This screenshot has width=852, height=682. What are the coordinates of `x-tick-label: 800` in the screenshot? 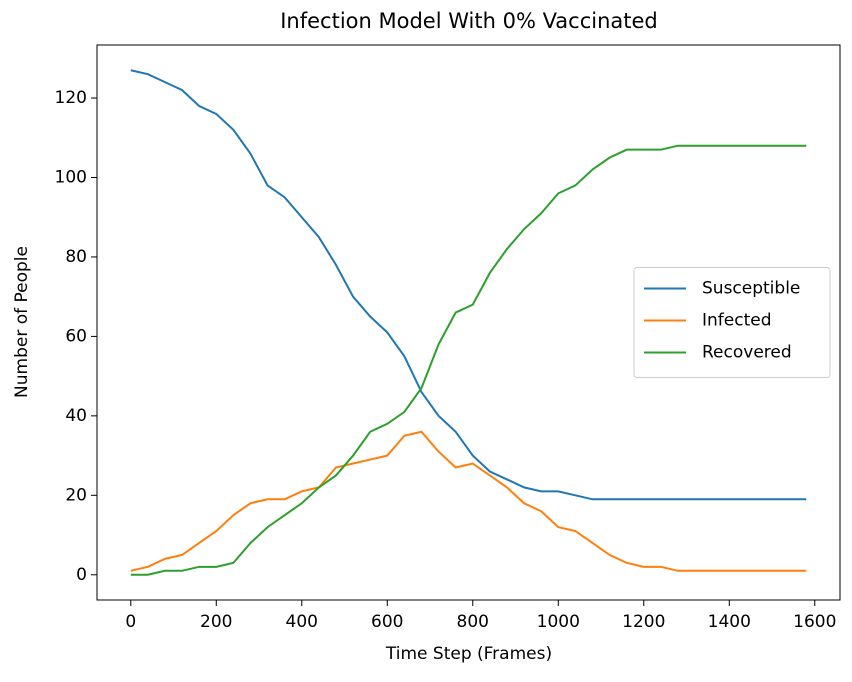 It's located at (473, 622).